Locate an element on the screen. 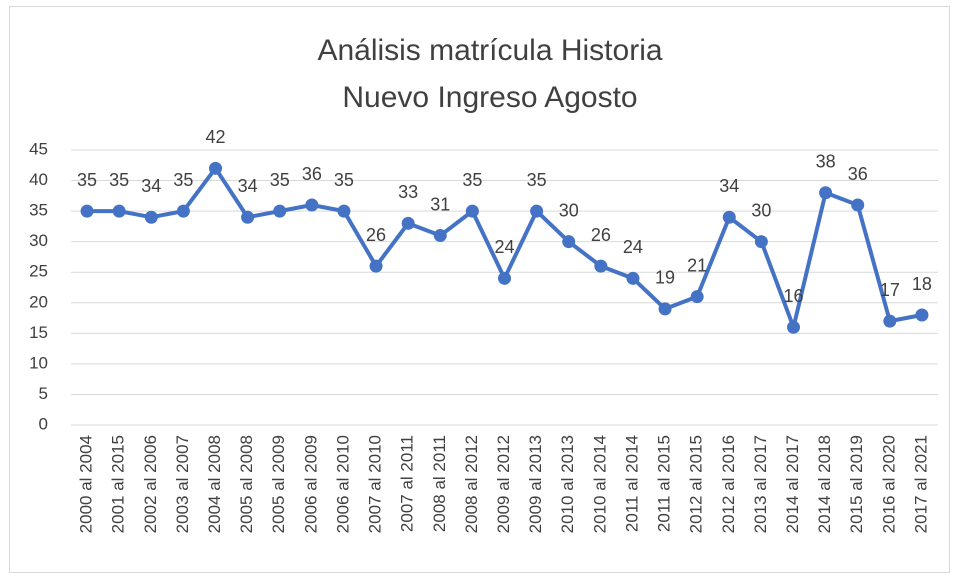  x-tick-label: 2012 al 2016 is located at coordinates (728, 484).